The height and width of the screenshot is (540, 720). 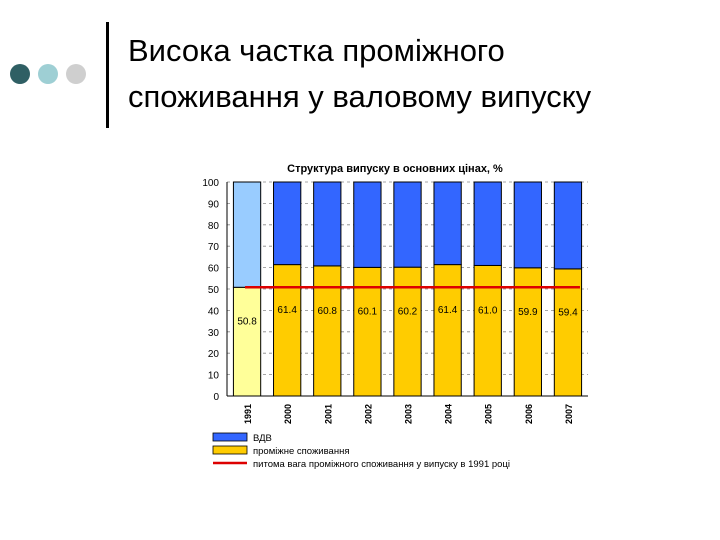 I want to click on dot-dark, so click(x=20, y=74).